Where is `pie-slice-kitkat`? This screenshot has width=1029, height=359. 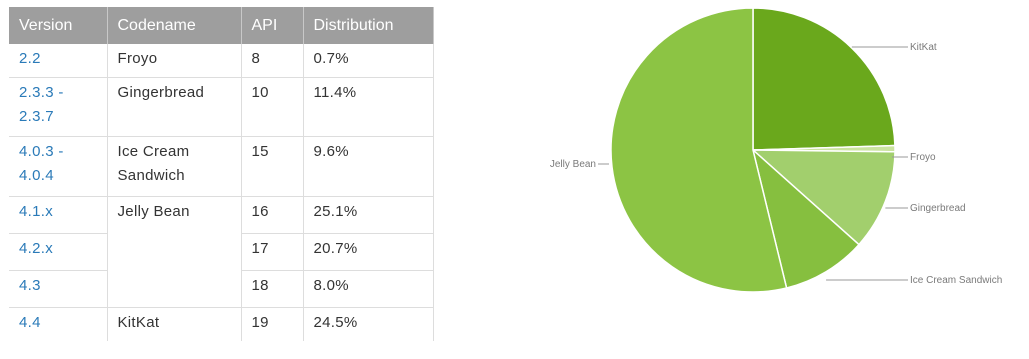 pie-slice-kitkat is located at coordinates (824, 79).